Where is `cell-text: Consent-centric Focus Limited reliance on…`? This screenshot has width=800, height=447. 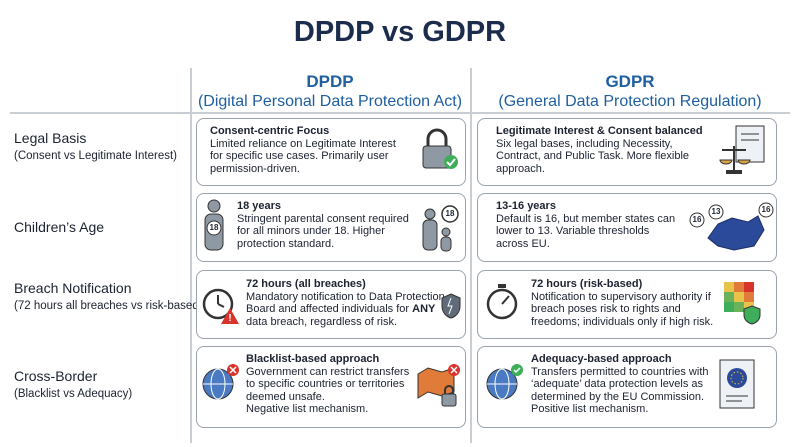
cell-text: Consent-centric Focus Limited reliance on… is located at coordinates (305, 150).